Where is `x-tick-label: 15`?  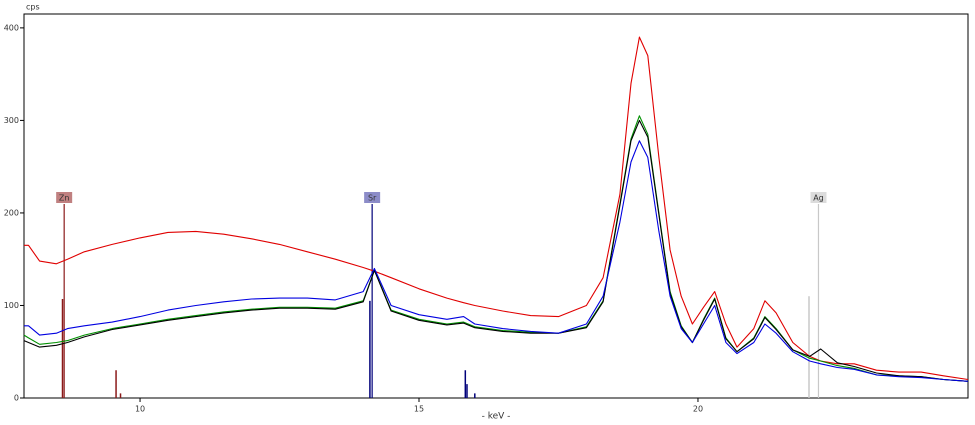
x-tick-label: 15 is located at coordinates (419, 409).